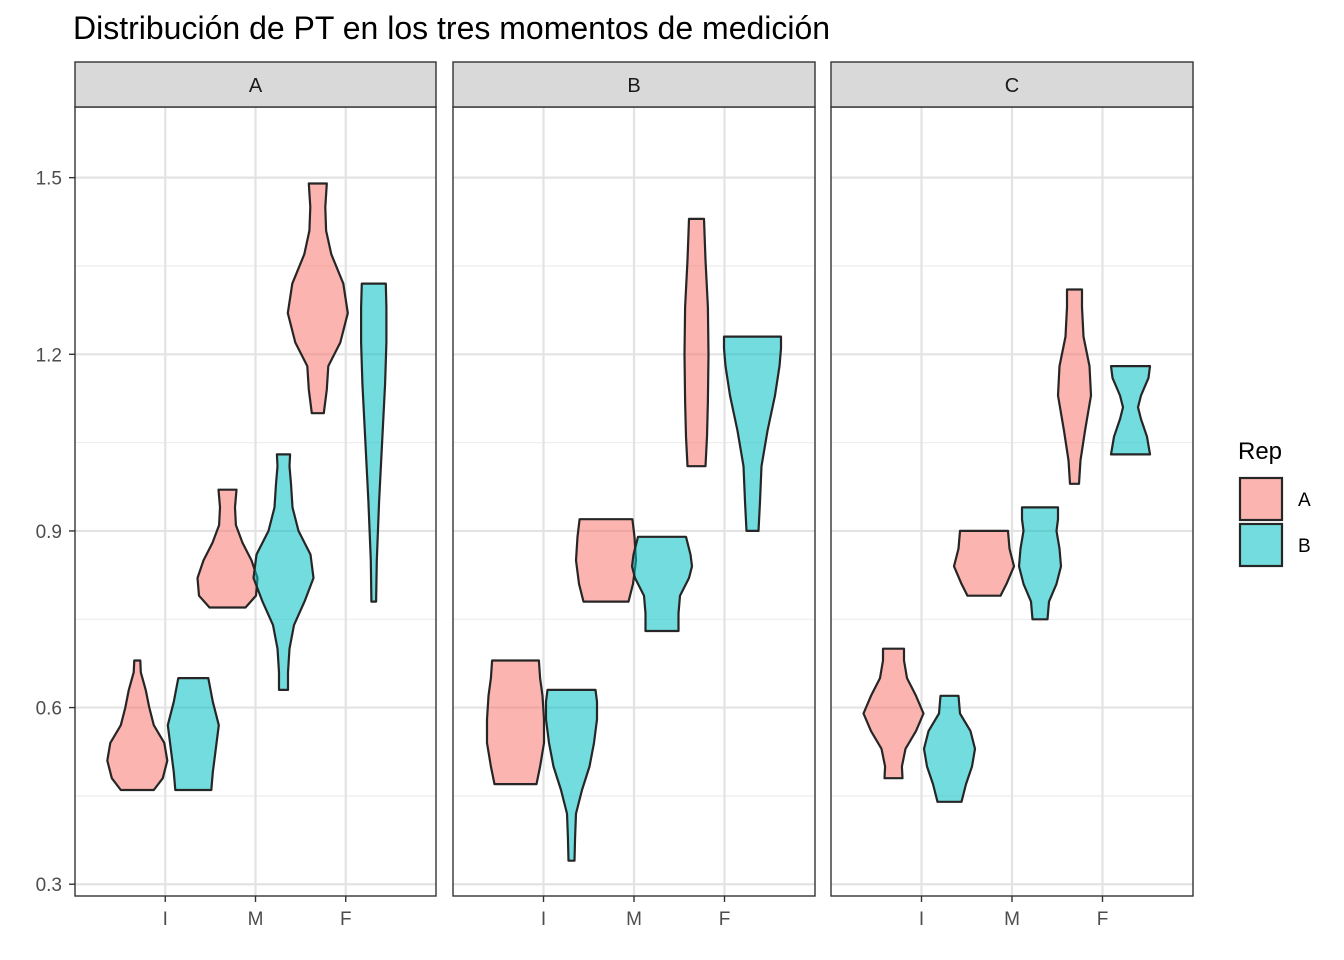 The image size is (1344, 960). I want to click on violin-a-f-rep-a, so click(317, 298).